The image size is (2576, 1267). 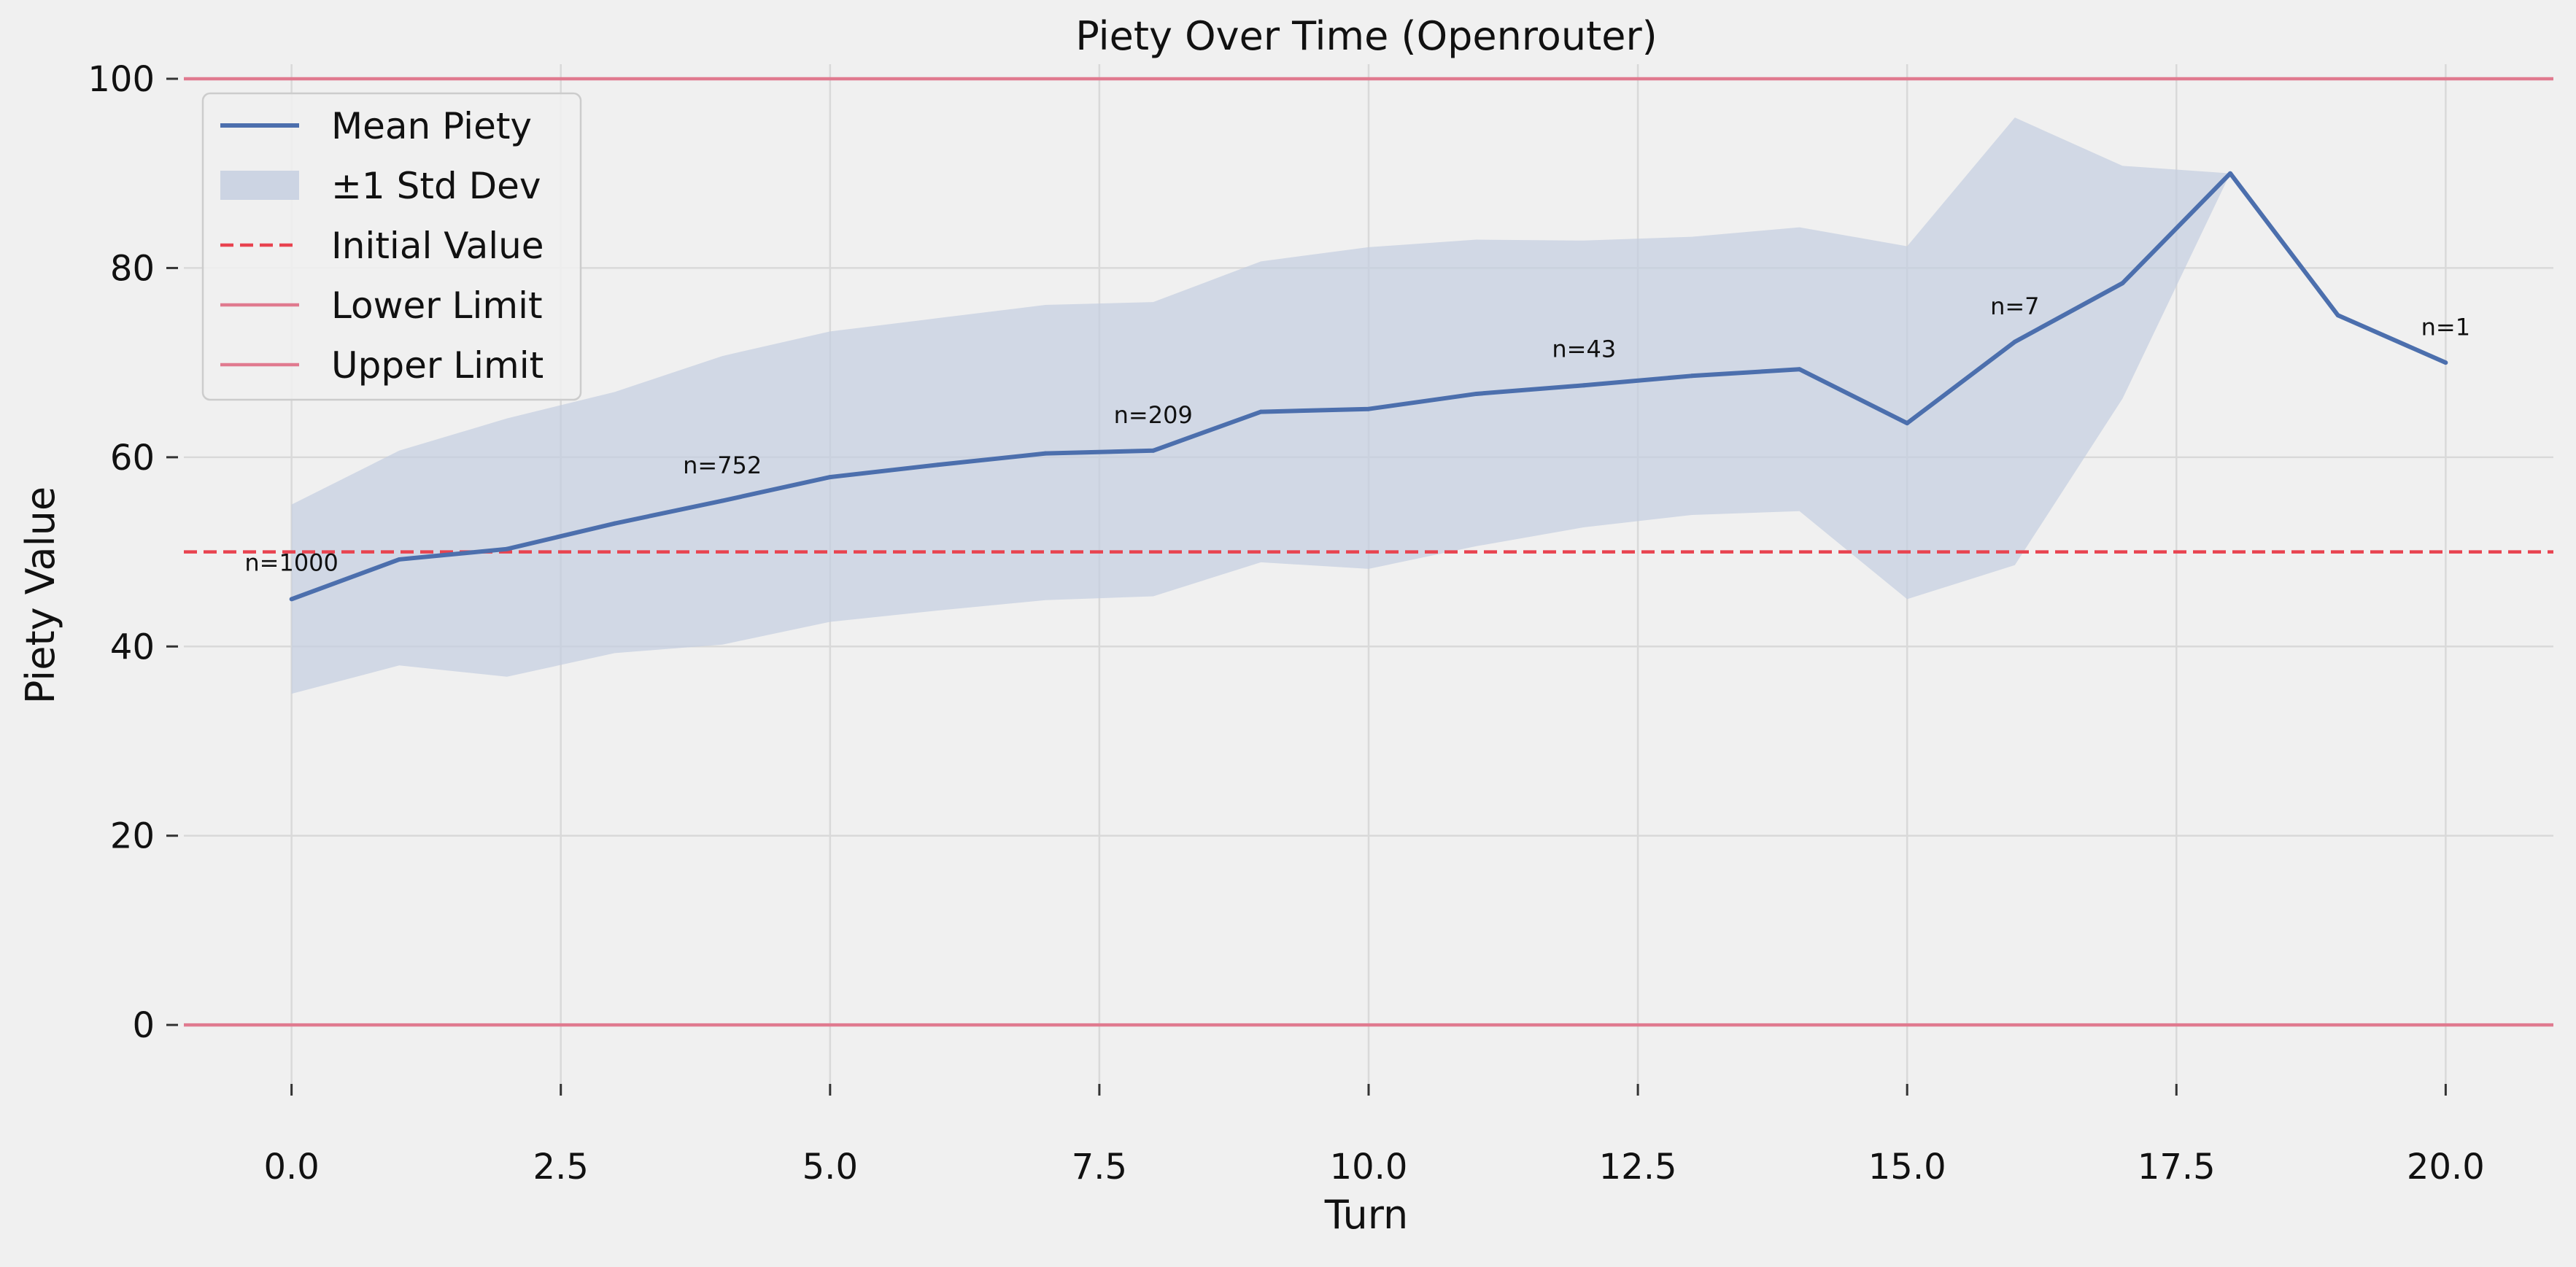 What do you see at coordinates (1584, 349) in the screenshot?
I see `sample-size-label: n=43` at bounding box center [1584, 349].